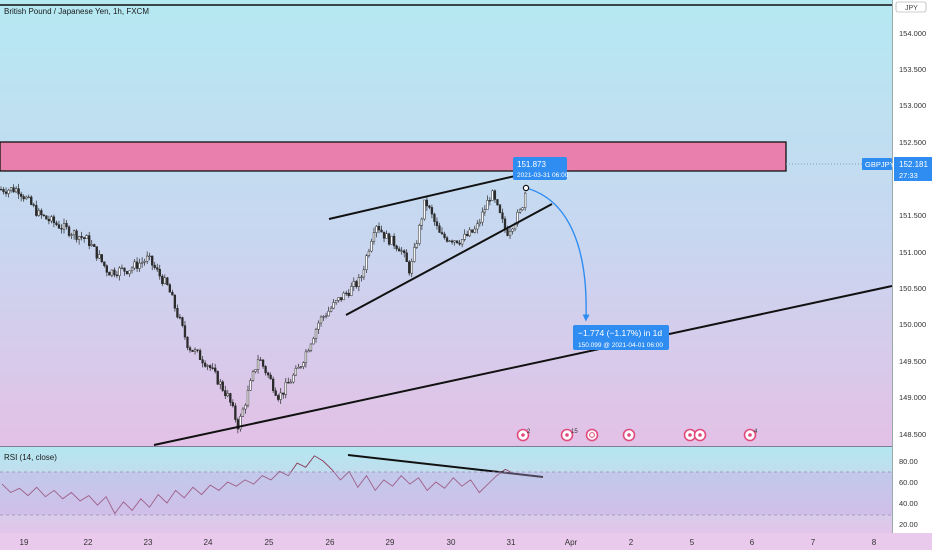 The height and width of the screenshot is (550, 932). What do you see at coordinates (569, 435) in the screenshot?
I see `event-marker: 15` at bounding box center [569, 435].